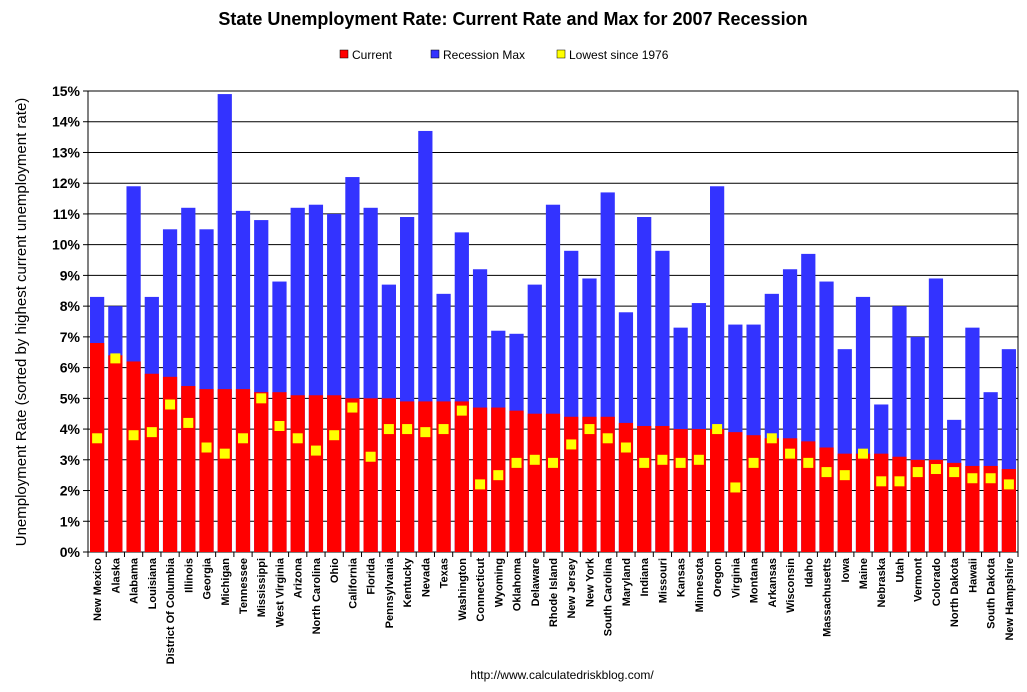 The image size is (1027, 692). I want to click on y-tick-label: 2%, so click(70, 491).